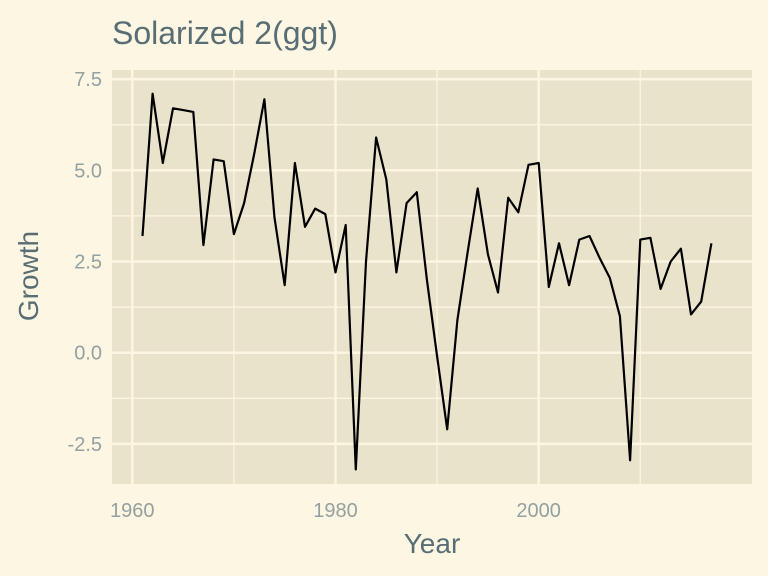  I want to click on y-axis: 7.5 5.0 2.5 0.0 -2.5, so click(90, 262).